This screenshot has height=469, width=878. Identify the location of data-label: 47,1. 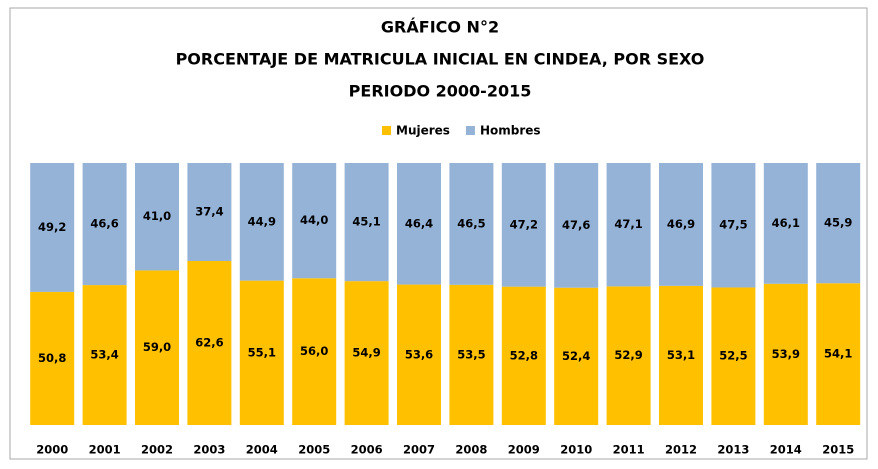
(628, 224).